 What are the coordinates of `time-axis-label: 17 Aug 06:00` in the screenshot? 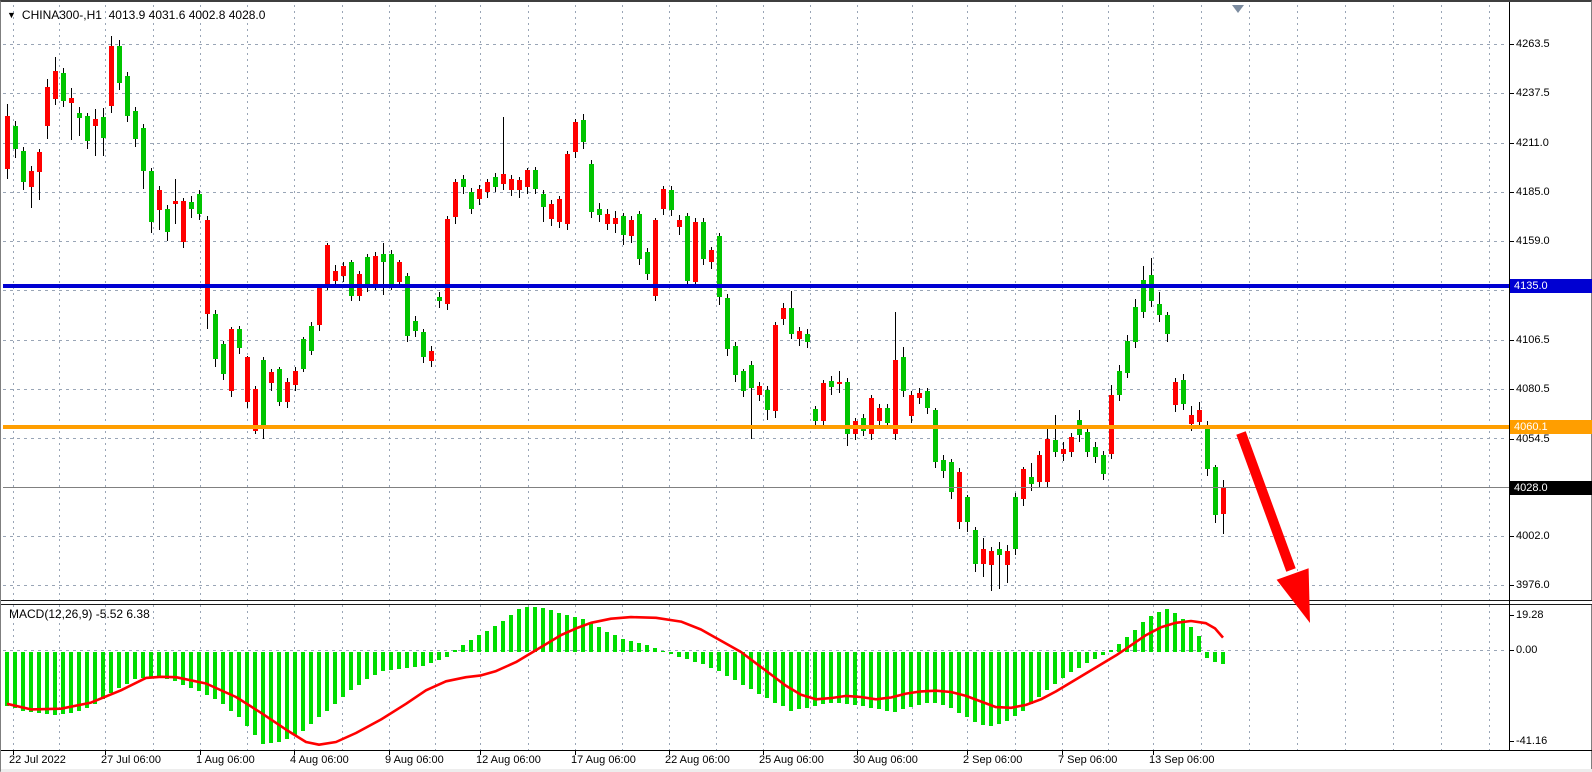 It's located at (603, 760).